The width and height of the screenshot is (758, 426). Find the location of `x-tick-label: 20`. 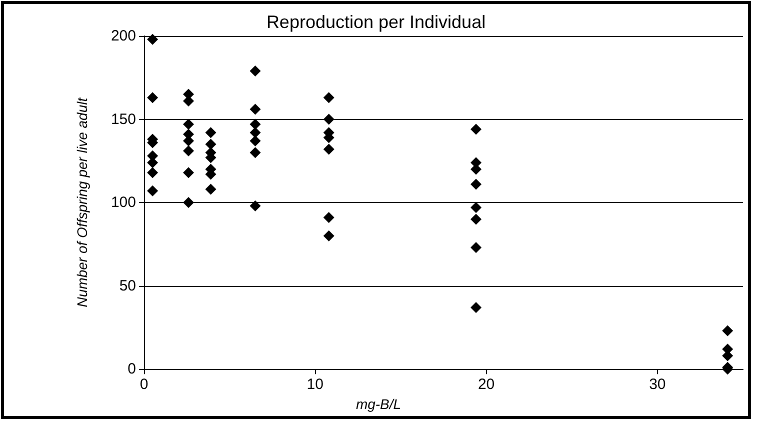

x-tick-label: 20 is located at coordinates (486, 385).